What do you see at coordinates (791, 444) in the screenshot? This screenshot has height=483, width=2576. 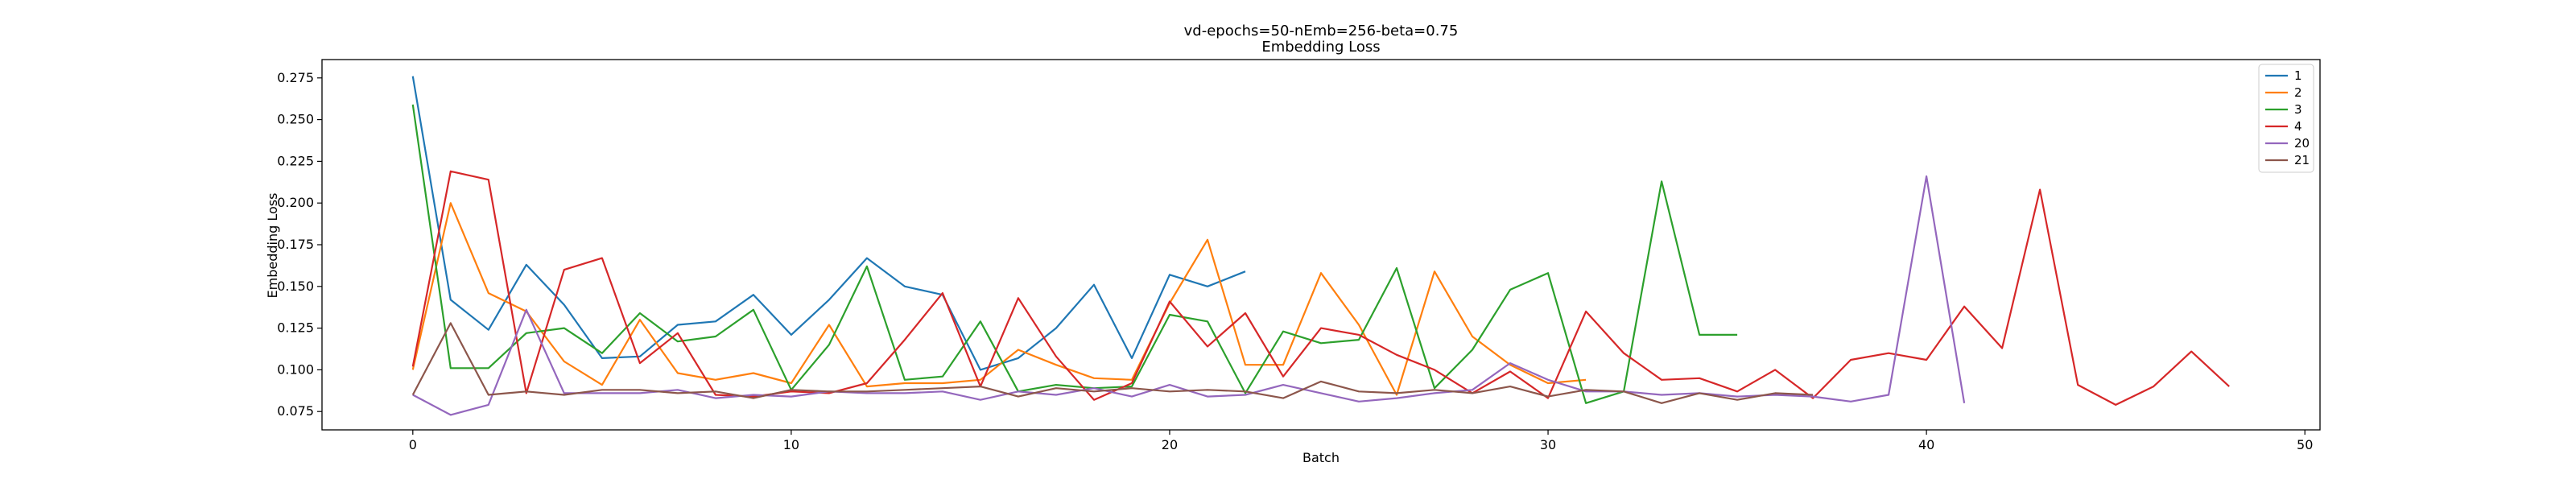 I see `x-tick-label: 10` at bounding box center [791, 444].